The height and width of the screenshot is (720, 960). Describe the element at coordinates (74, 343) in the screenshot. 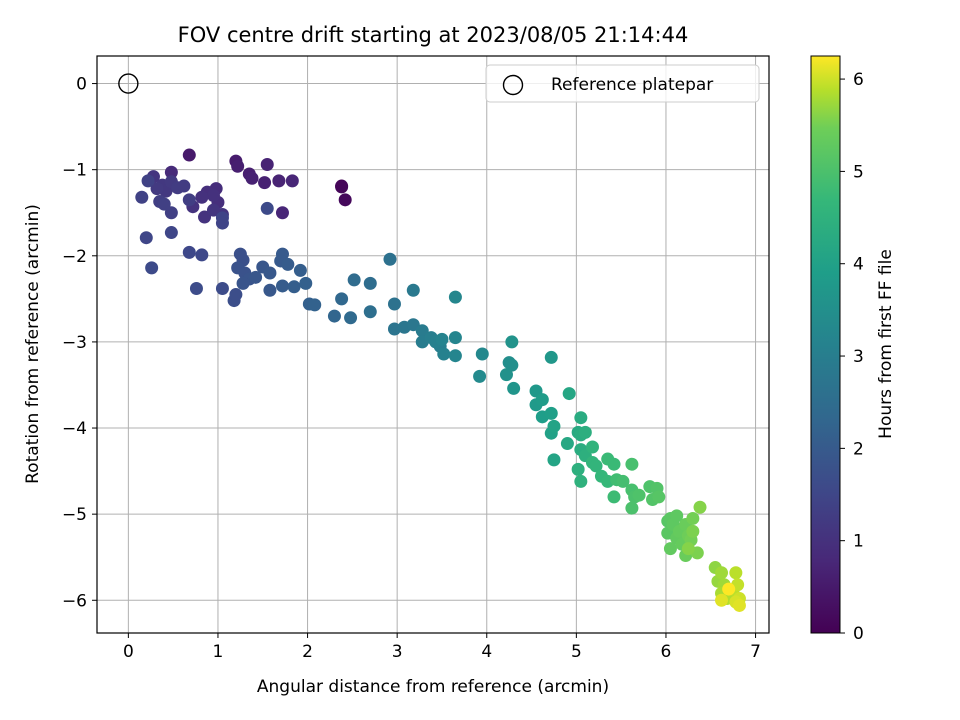

I see `y-tick-label: −3` at that location.